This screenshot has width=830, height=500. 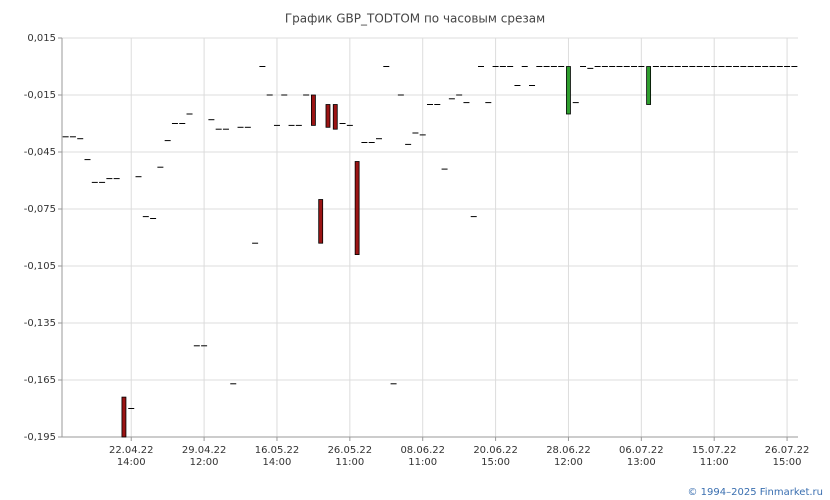 I want to click on y-tick-label: -0,195, so click(x=40, y=437).